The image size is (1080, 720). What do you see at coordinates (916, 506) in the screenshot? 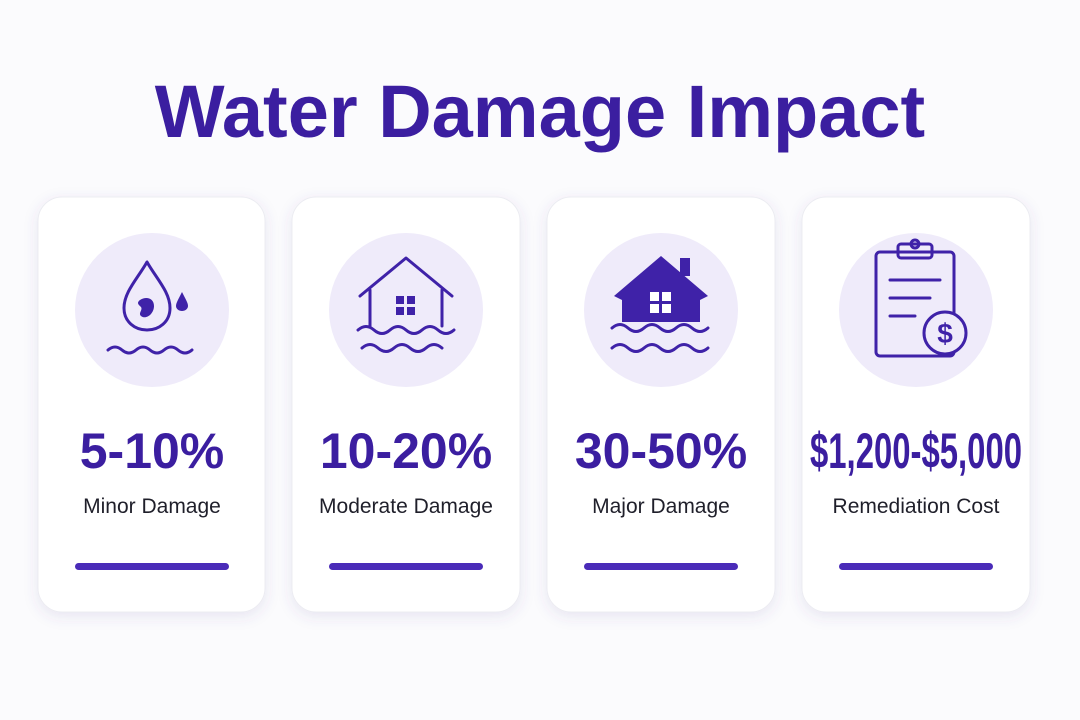
I see `stat-label: Remediation Cost` at bounding box center [916, 506].